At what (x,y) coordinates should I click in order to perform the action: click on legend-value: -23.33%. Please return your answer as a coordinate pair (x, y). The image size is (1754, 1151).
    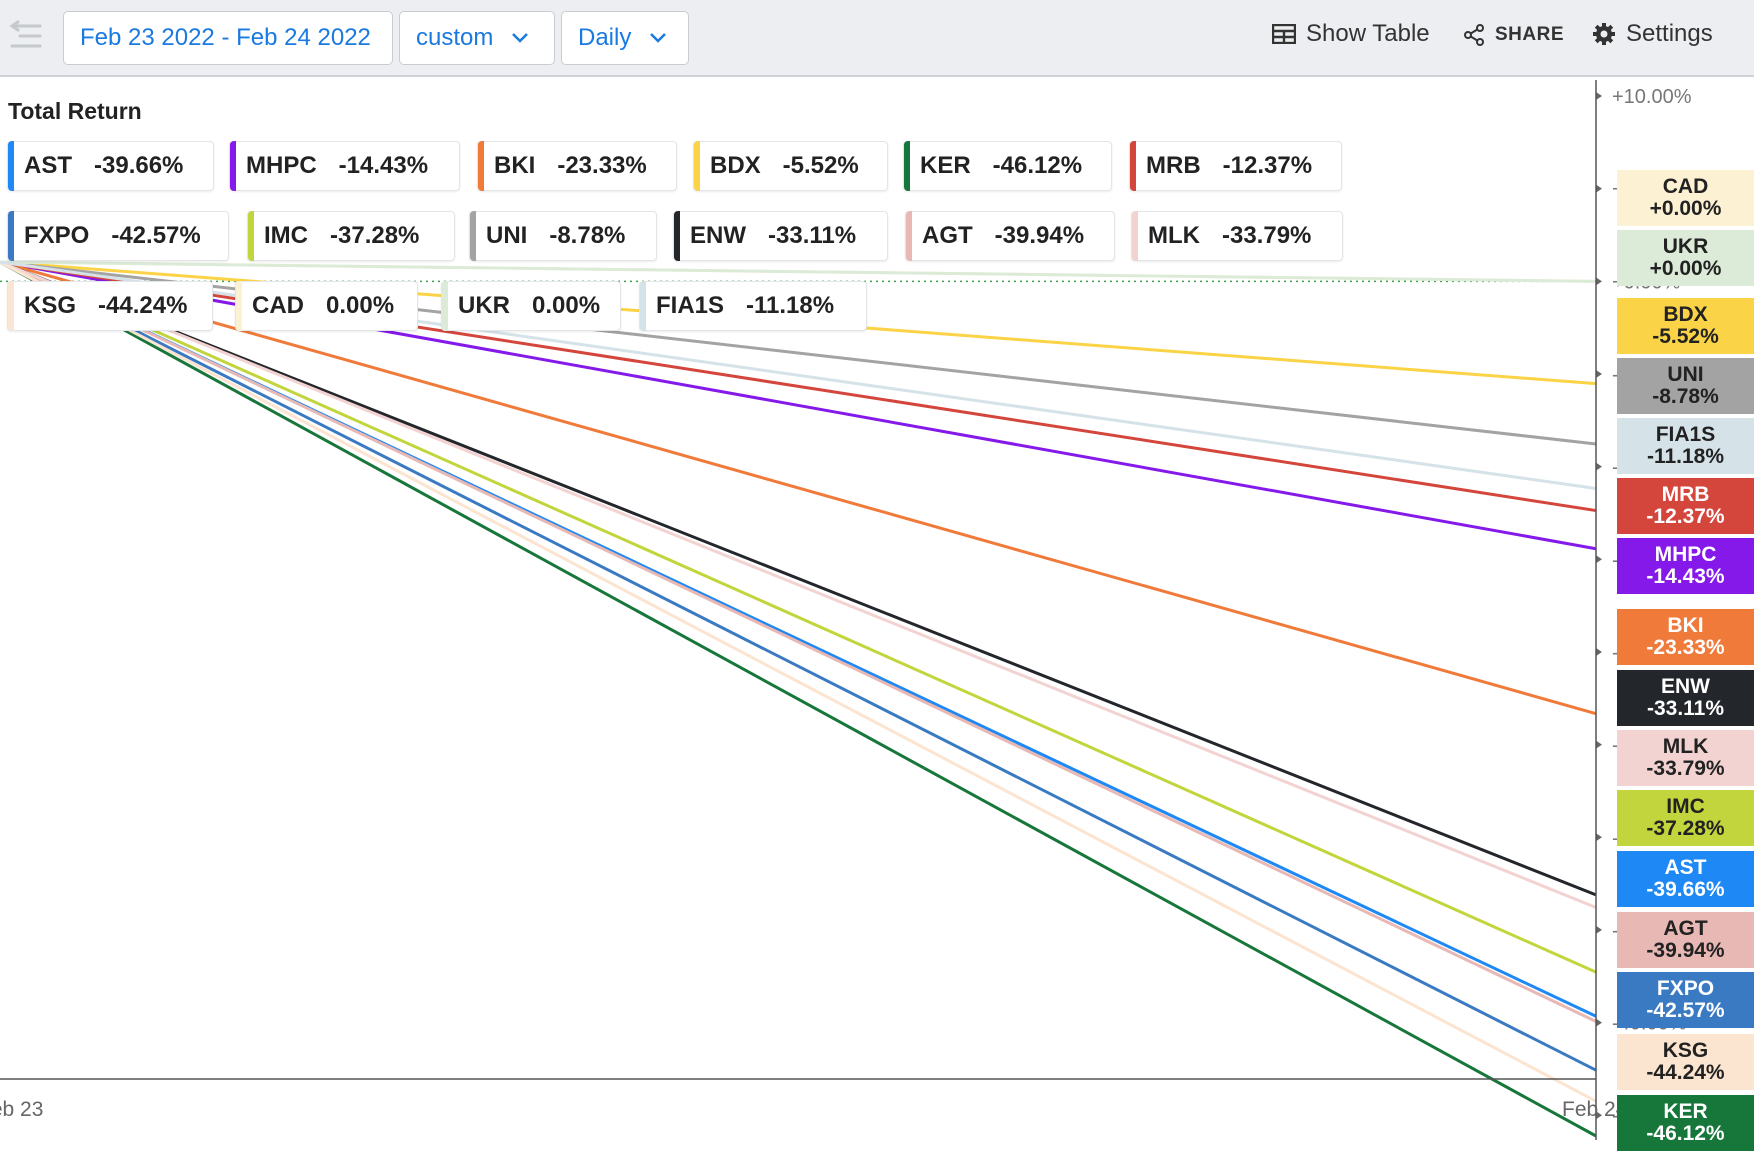
    Looking at the image, I should click on (602, 165).